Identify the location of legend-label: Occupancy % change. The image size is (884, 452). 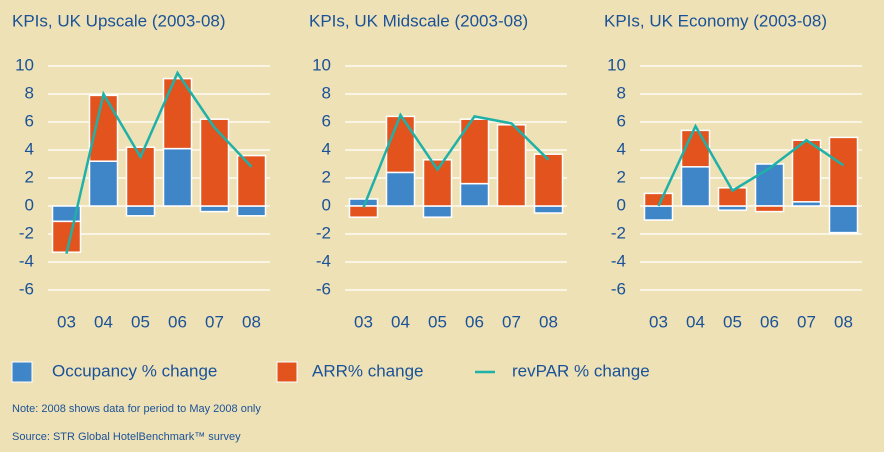
(134, 370).